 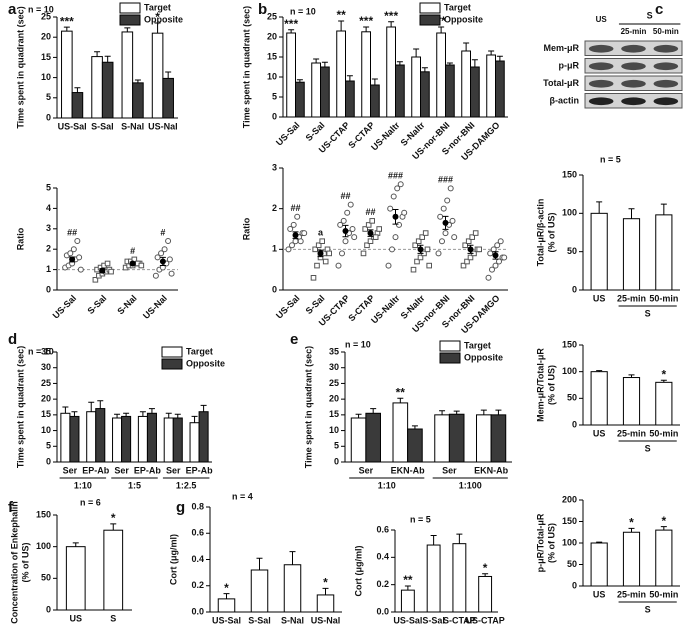 What do you see at coordinates (345, 196) in the screenshot?
I see `significance: ##` at bounding box center [345, 196].